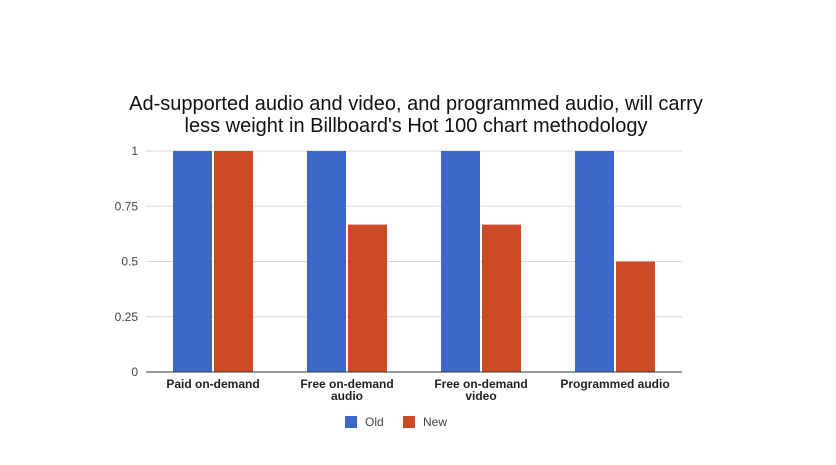 The height and width of the screenshot is (465, 836). Describe the element at coordinates (212, 384) in the screenshot. I see `x-category-label: Paid on-demand` at that location.